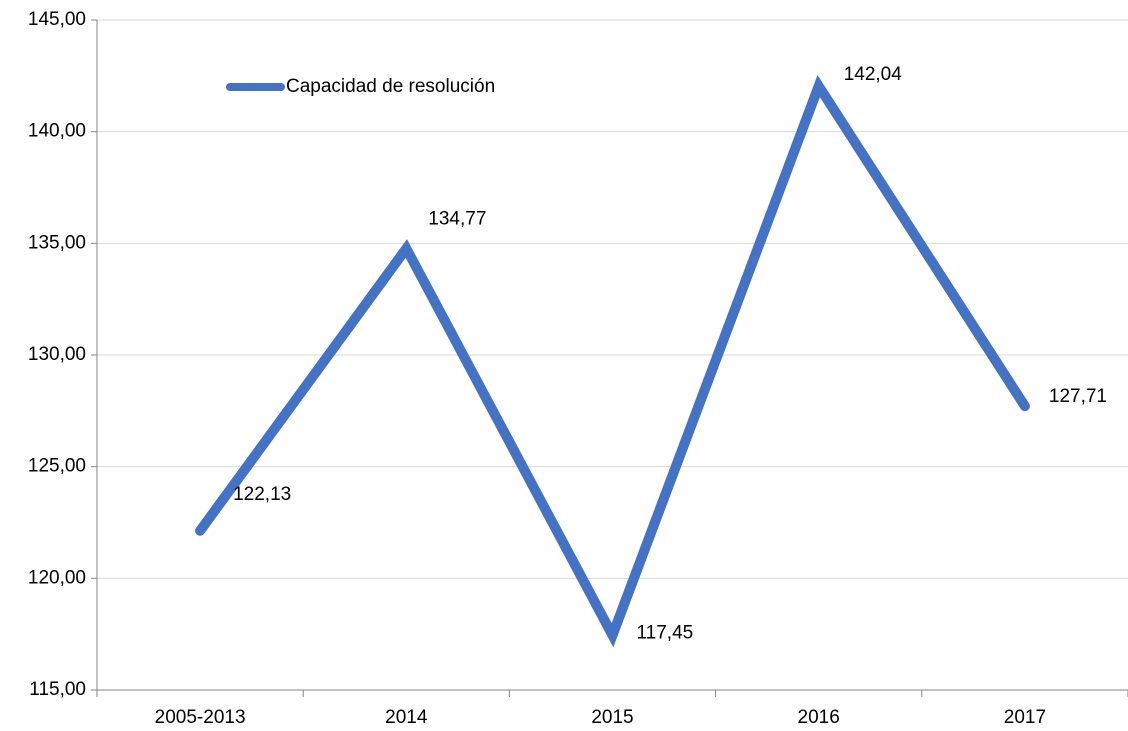  What do you see at coordinates (457, 218) in the screenshot?
I see `data-label: 134,77` at bounding box center [457, 218].